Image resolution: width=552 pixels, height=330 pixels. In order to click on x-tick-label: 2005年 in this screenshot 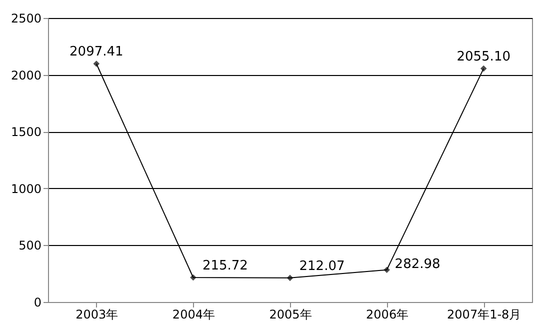, I will do `click(290, 315)`.